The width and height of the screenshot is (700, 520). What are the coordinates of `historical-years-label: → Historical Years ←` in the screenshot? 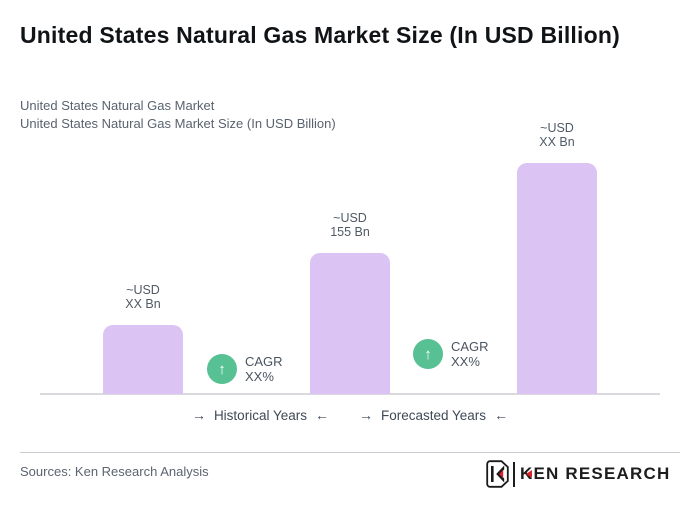 It's located at (260, 415).